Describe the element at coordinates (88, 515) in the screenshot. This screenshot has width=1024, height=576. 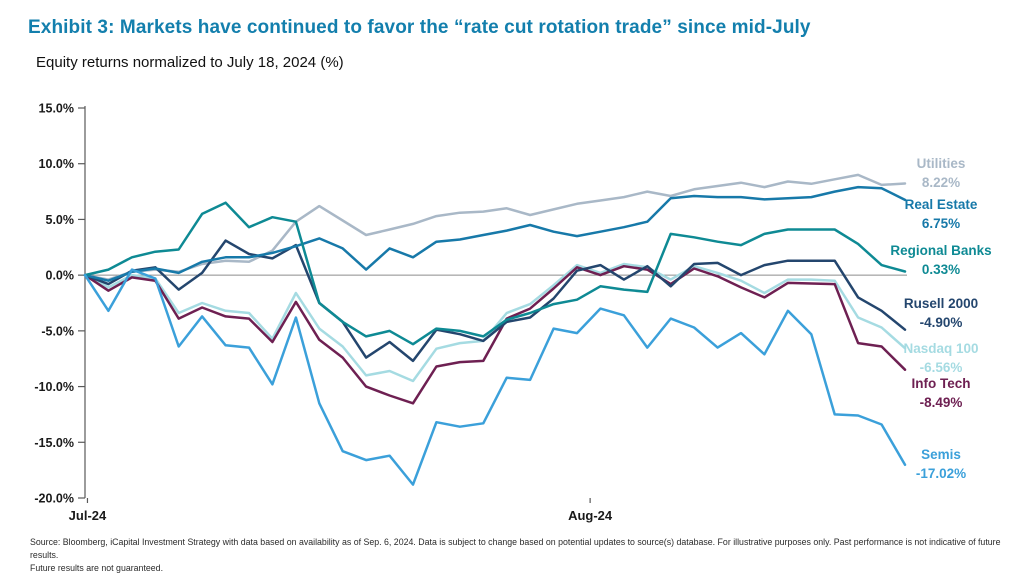
I see `x-tick-label: Jul-24` at that location.